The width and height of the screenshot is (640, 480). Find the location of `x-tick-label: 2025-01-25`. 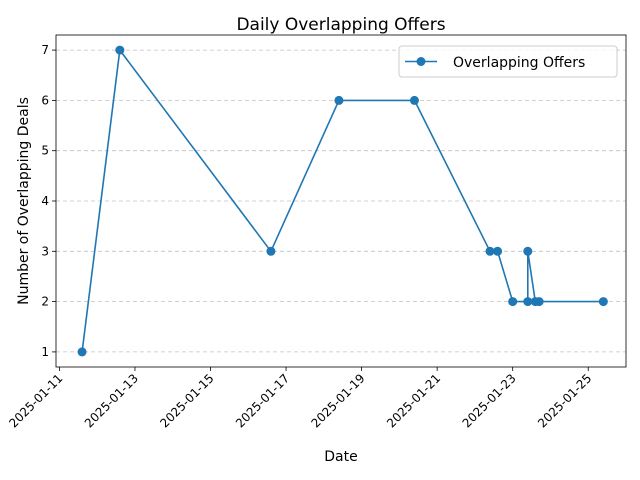

x-tick-label: 2025-01-25 is located at coordinates (564, 400).